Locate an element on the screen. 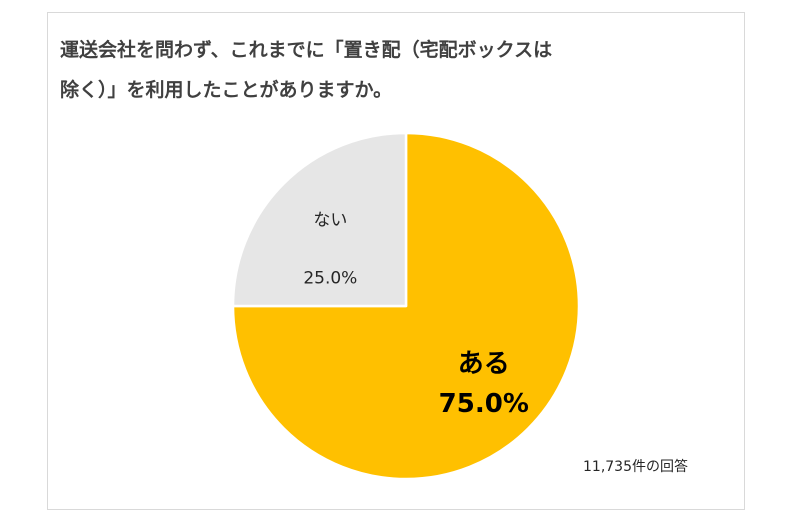  chart-title-line-1: 運送会社を問わず、これまでに「置き配（宅配ボックスは is located at coordinates (306, 50).